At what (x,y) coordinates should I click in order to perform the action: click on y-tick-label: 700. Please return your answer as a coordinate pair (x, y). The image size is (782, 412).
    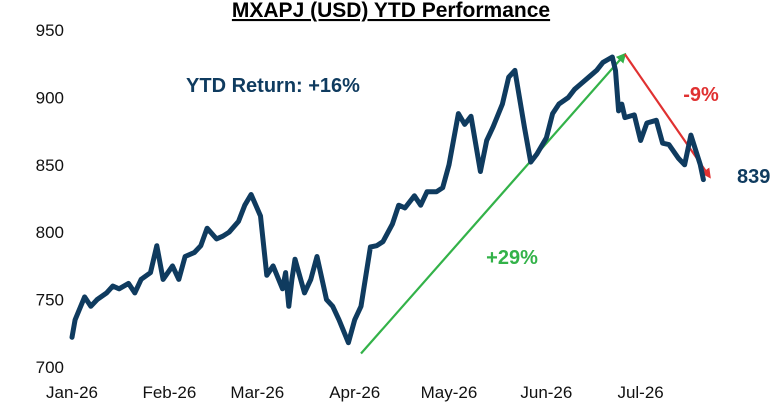
    Looking at the image, I should click on (50, 367).